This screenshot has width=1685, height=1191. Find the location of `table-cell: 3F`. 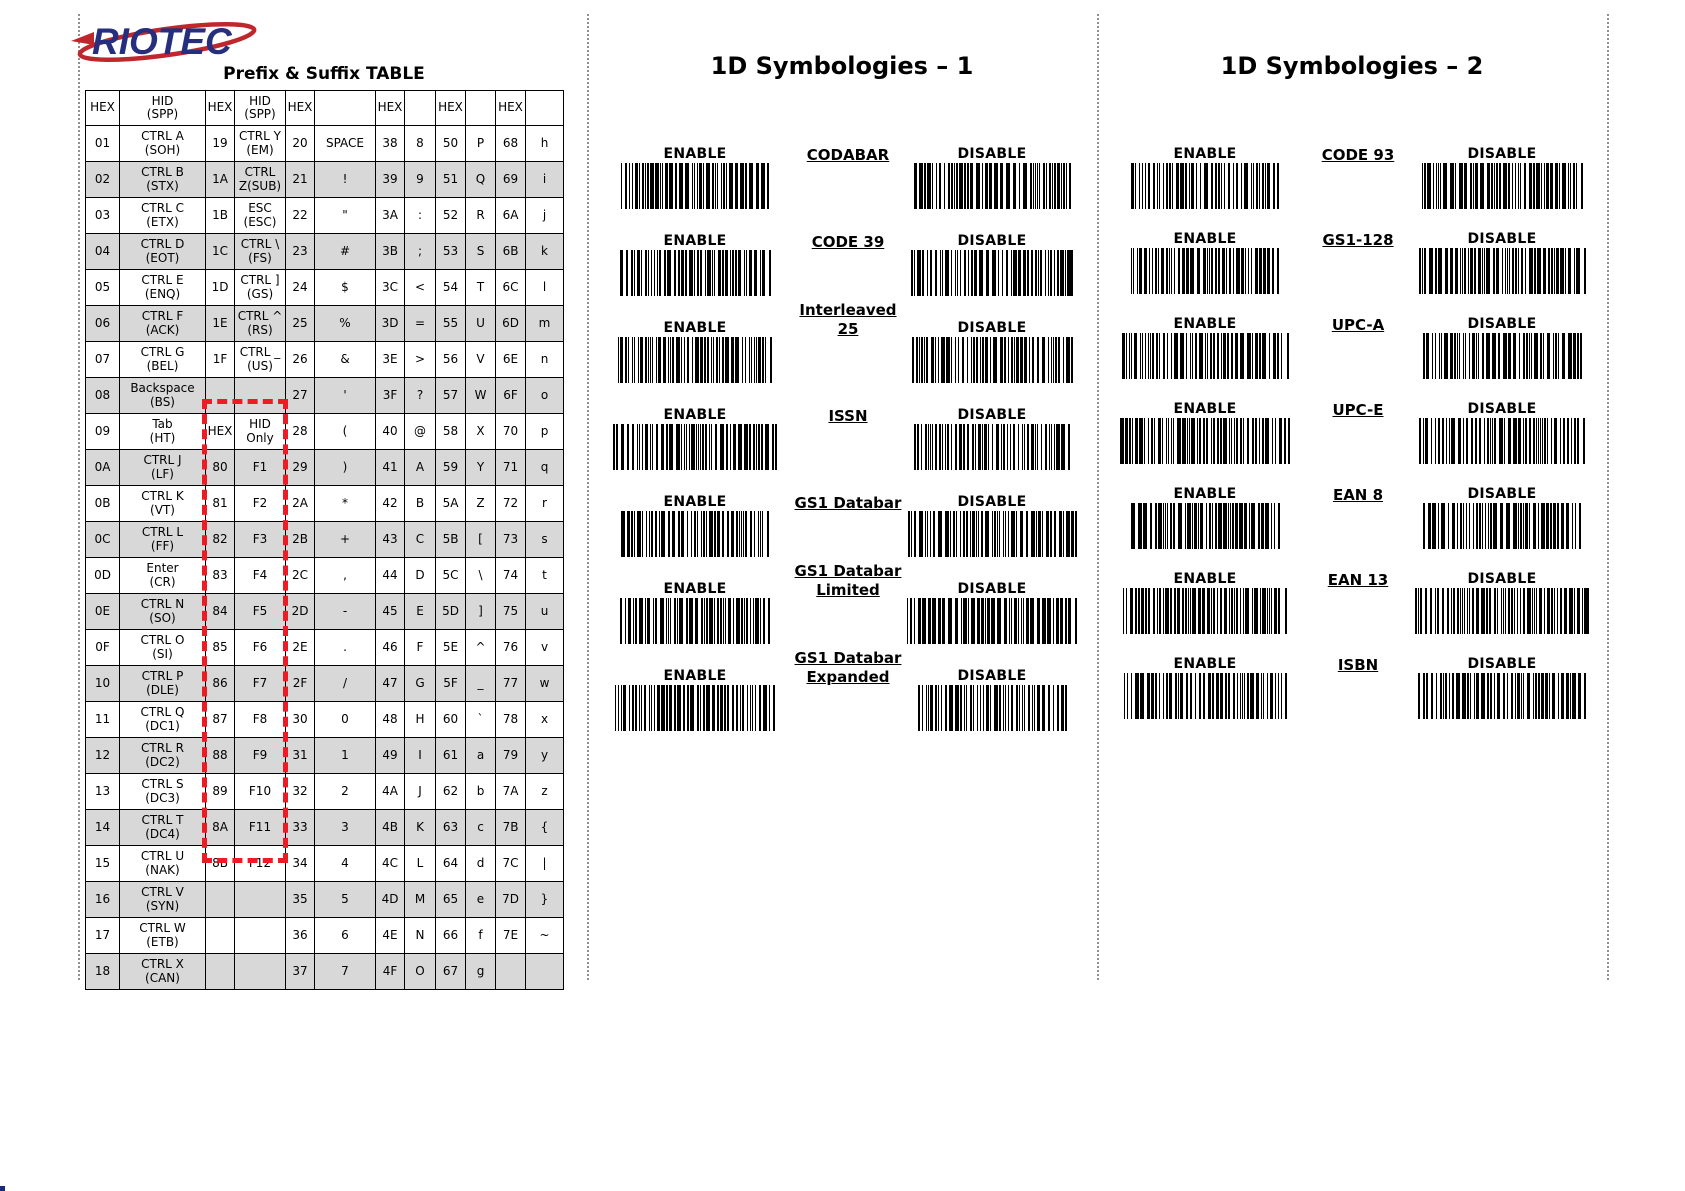

table-cell: 3F is located at coordinates (390, 395).